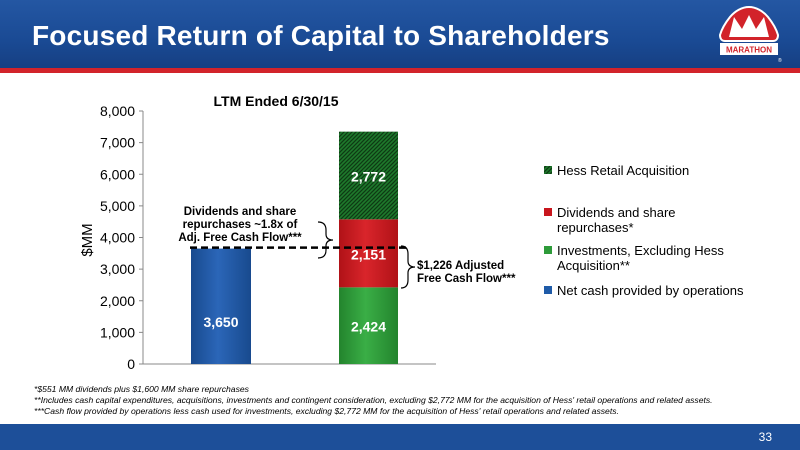 This screenshot has height=450, width=800. What do you see at coordinates (408, 267) in the screenshot?
I see `annotation-brace-right` at bounding box center [408, 267].